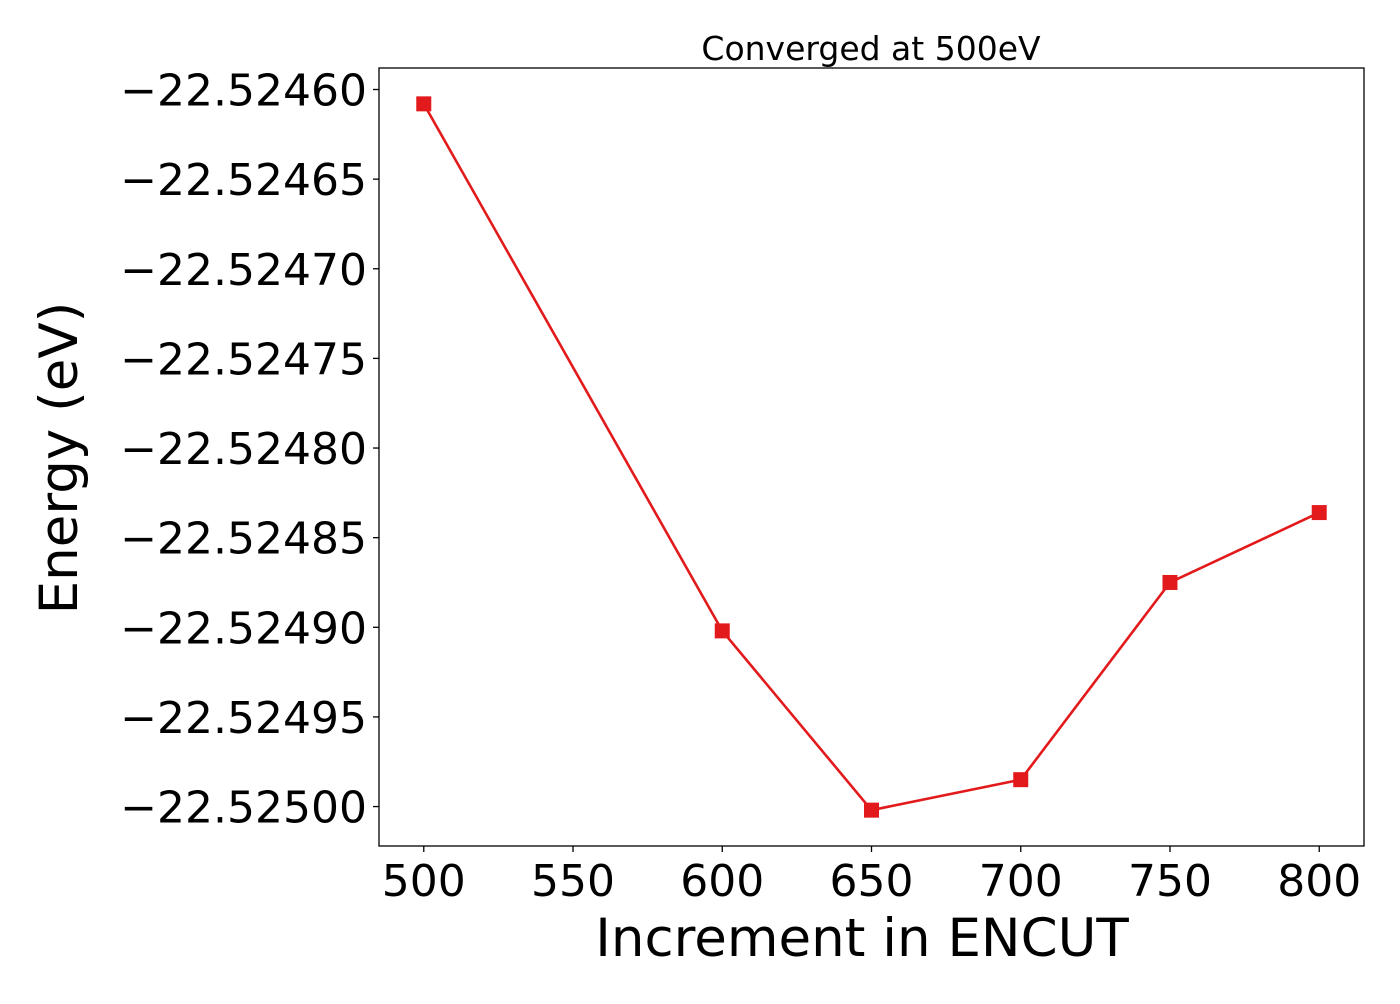 This screenshot has width=1400, height=1004. Describe the element at coordinates (243, 539) in the screenshot. I see `y-tick-label: −22.52485` at that location.